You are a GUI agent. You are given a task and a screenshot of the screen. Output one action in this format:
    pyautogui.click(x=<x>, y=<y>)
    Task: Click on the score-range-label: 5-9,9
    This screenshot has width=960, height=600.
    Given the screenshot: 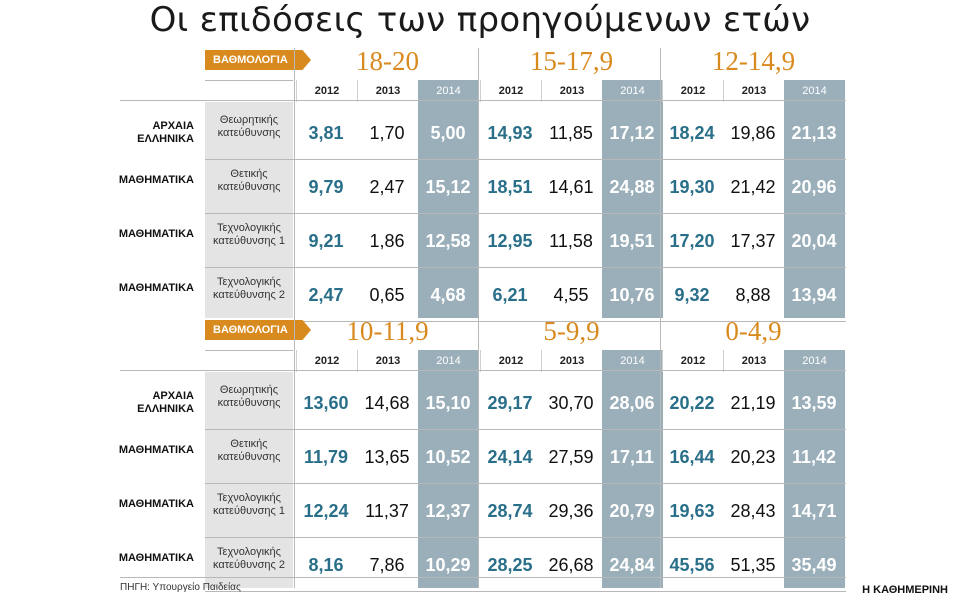 What is the action you would take?
    pyautogui.click(x=571, y=331)
    